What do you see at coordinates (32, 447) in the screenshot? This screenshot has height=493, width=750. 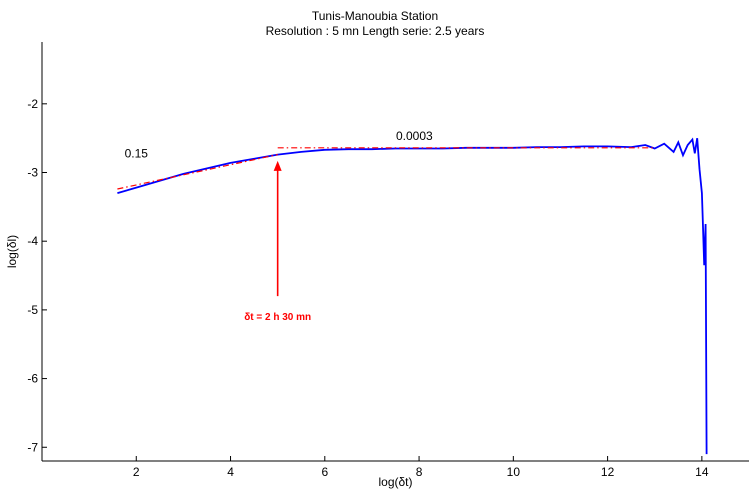 I see `y-tick-label: -7` at bounding box center [32, 447].